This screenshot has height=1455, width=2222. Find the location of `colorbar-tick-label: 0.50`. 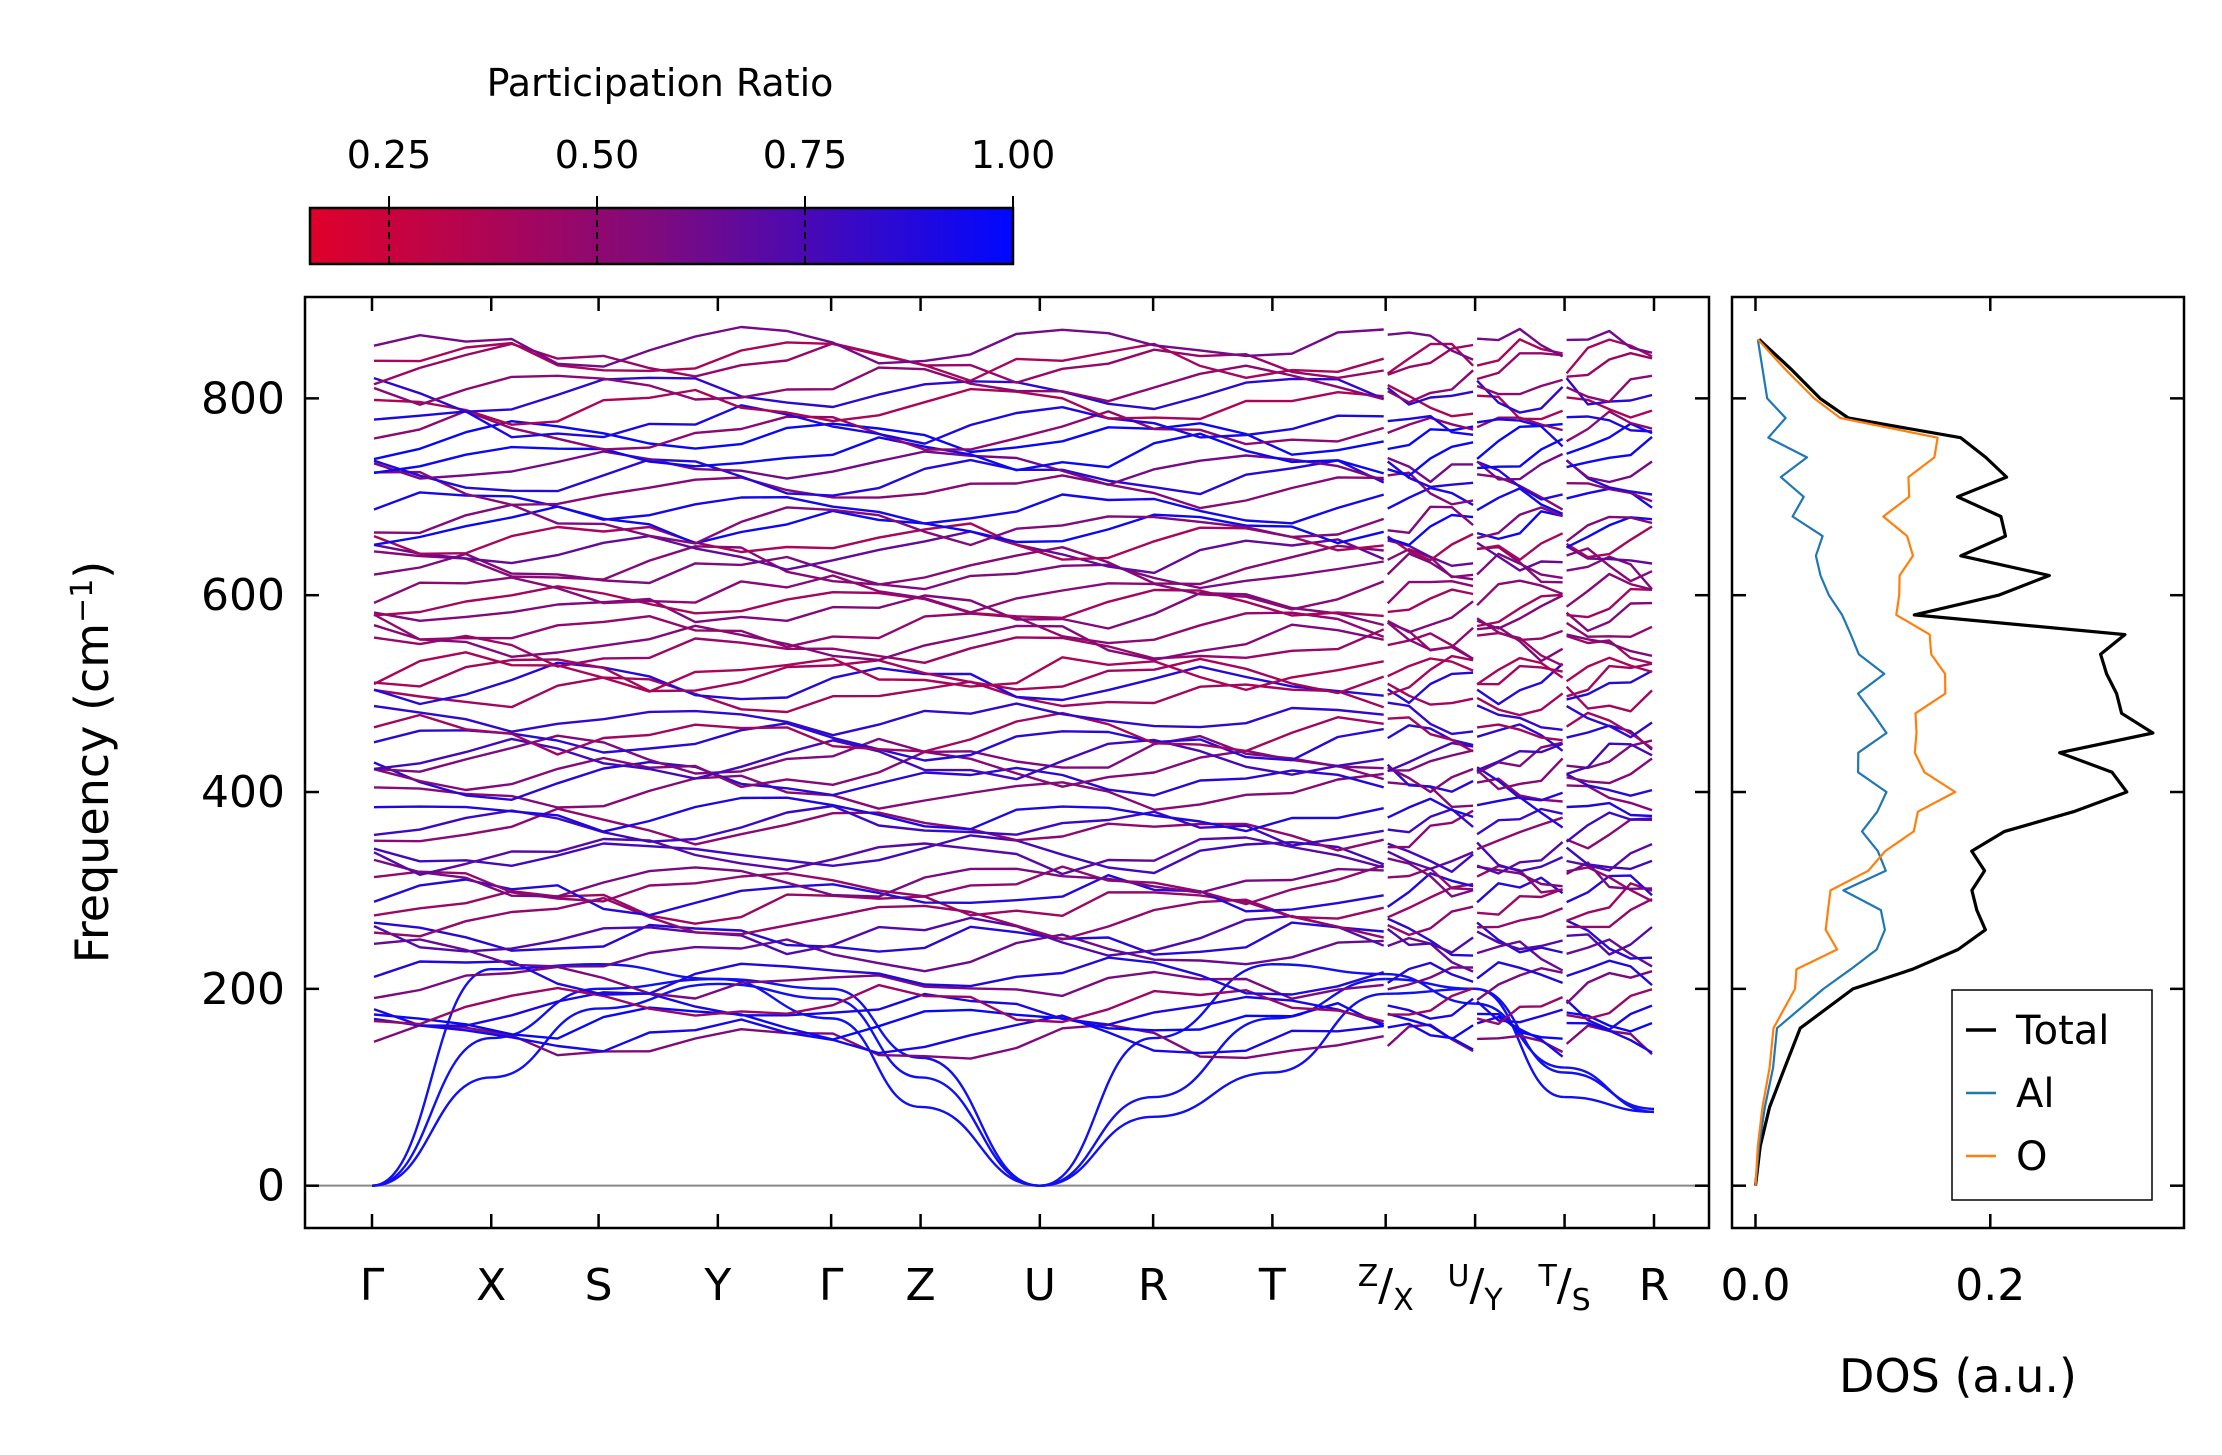

colorbar-tick-label: 0.50 is located at coordinates (597, 155).